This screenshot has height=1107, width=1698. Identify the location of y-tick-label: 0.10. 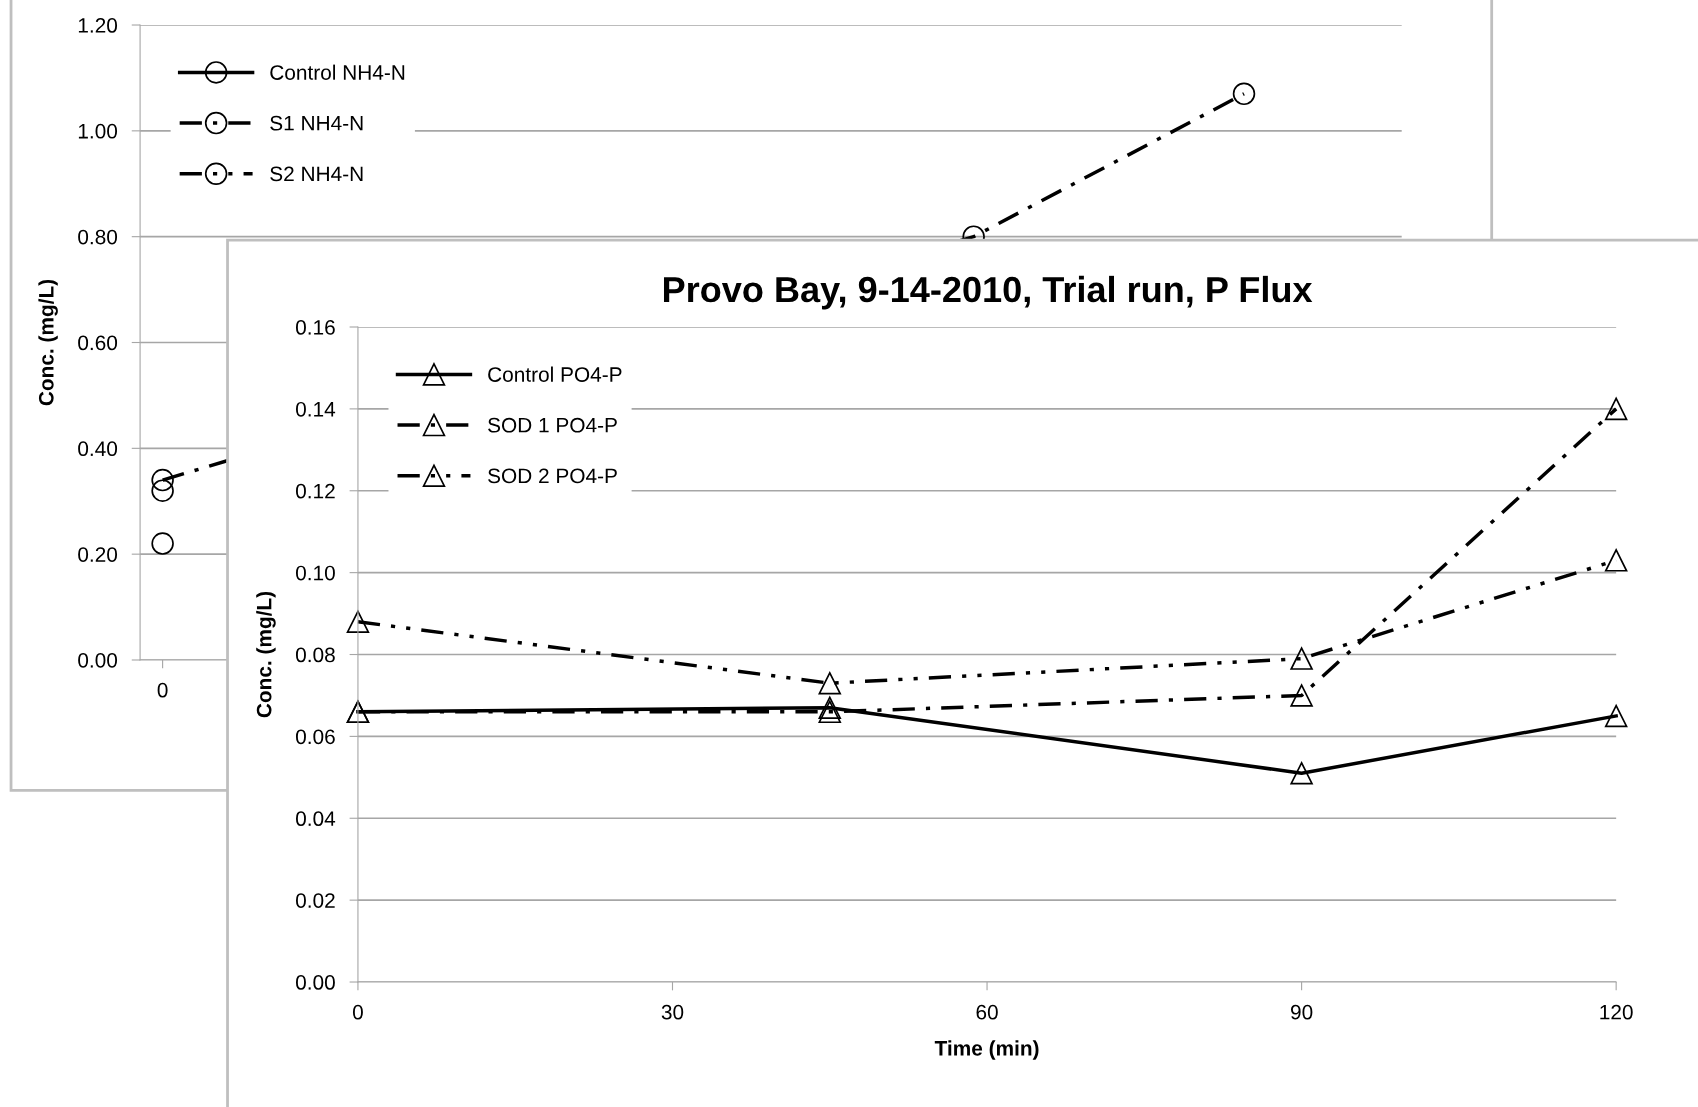
(315, 573).